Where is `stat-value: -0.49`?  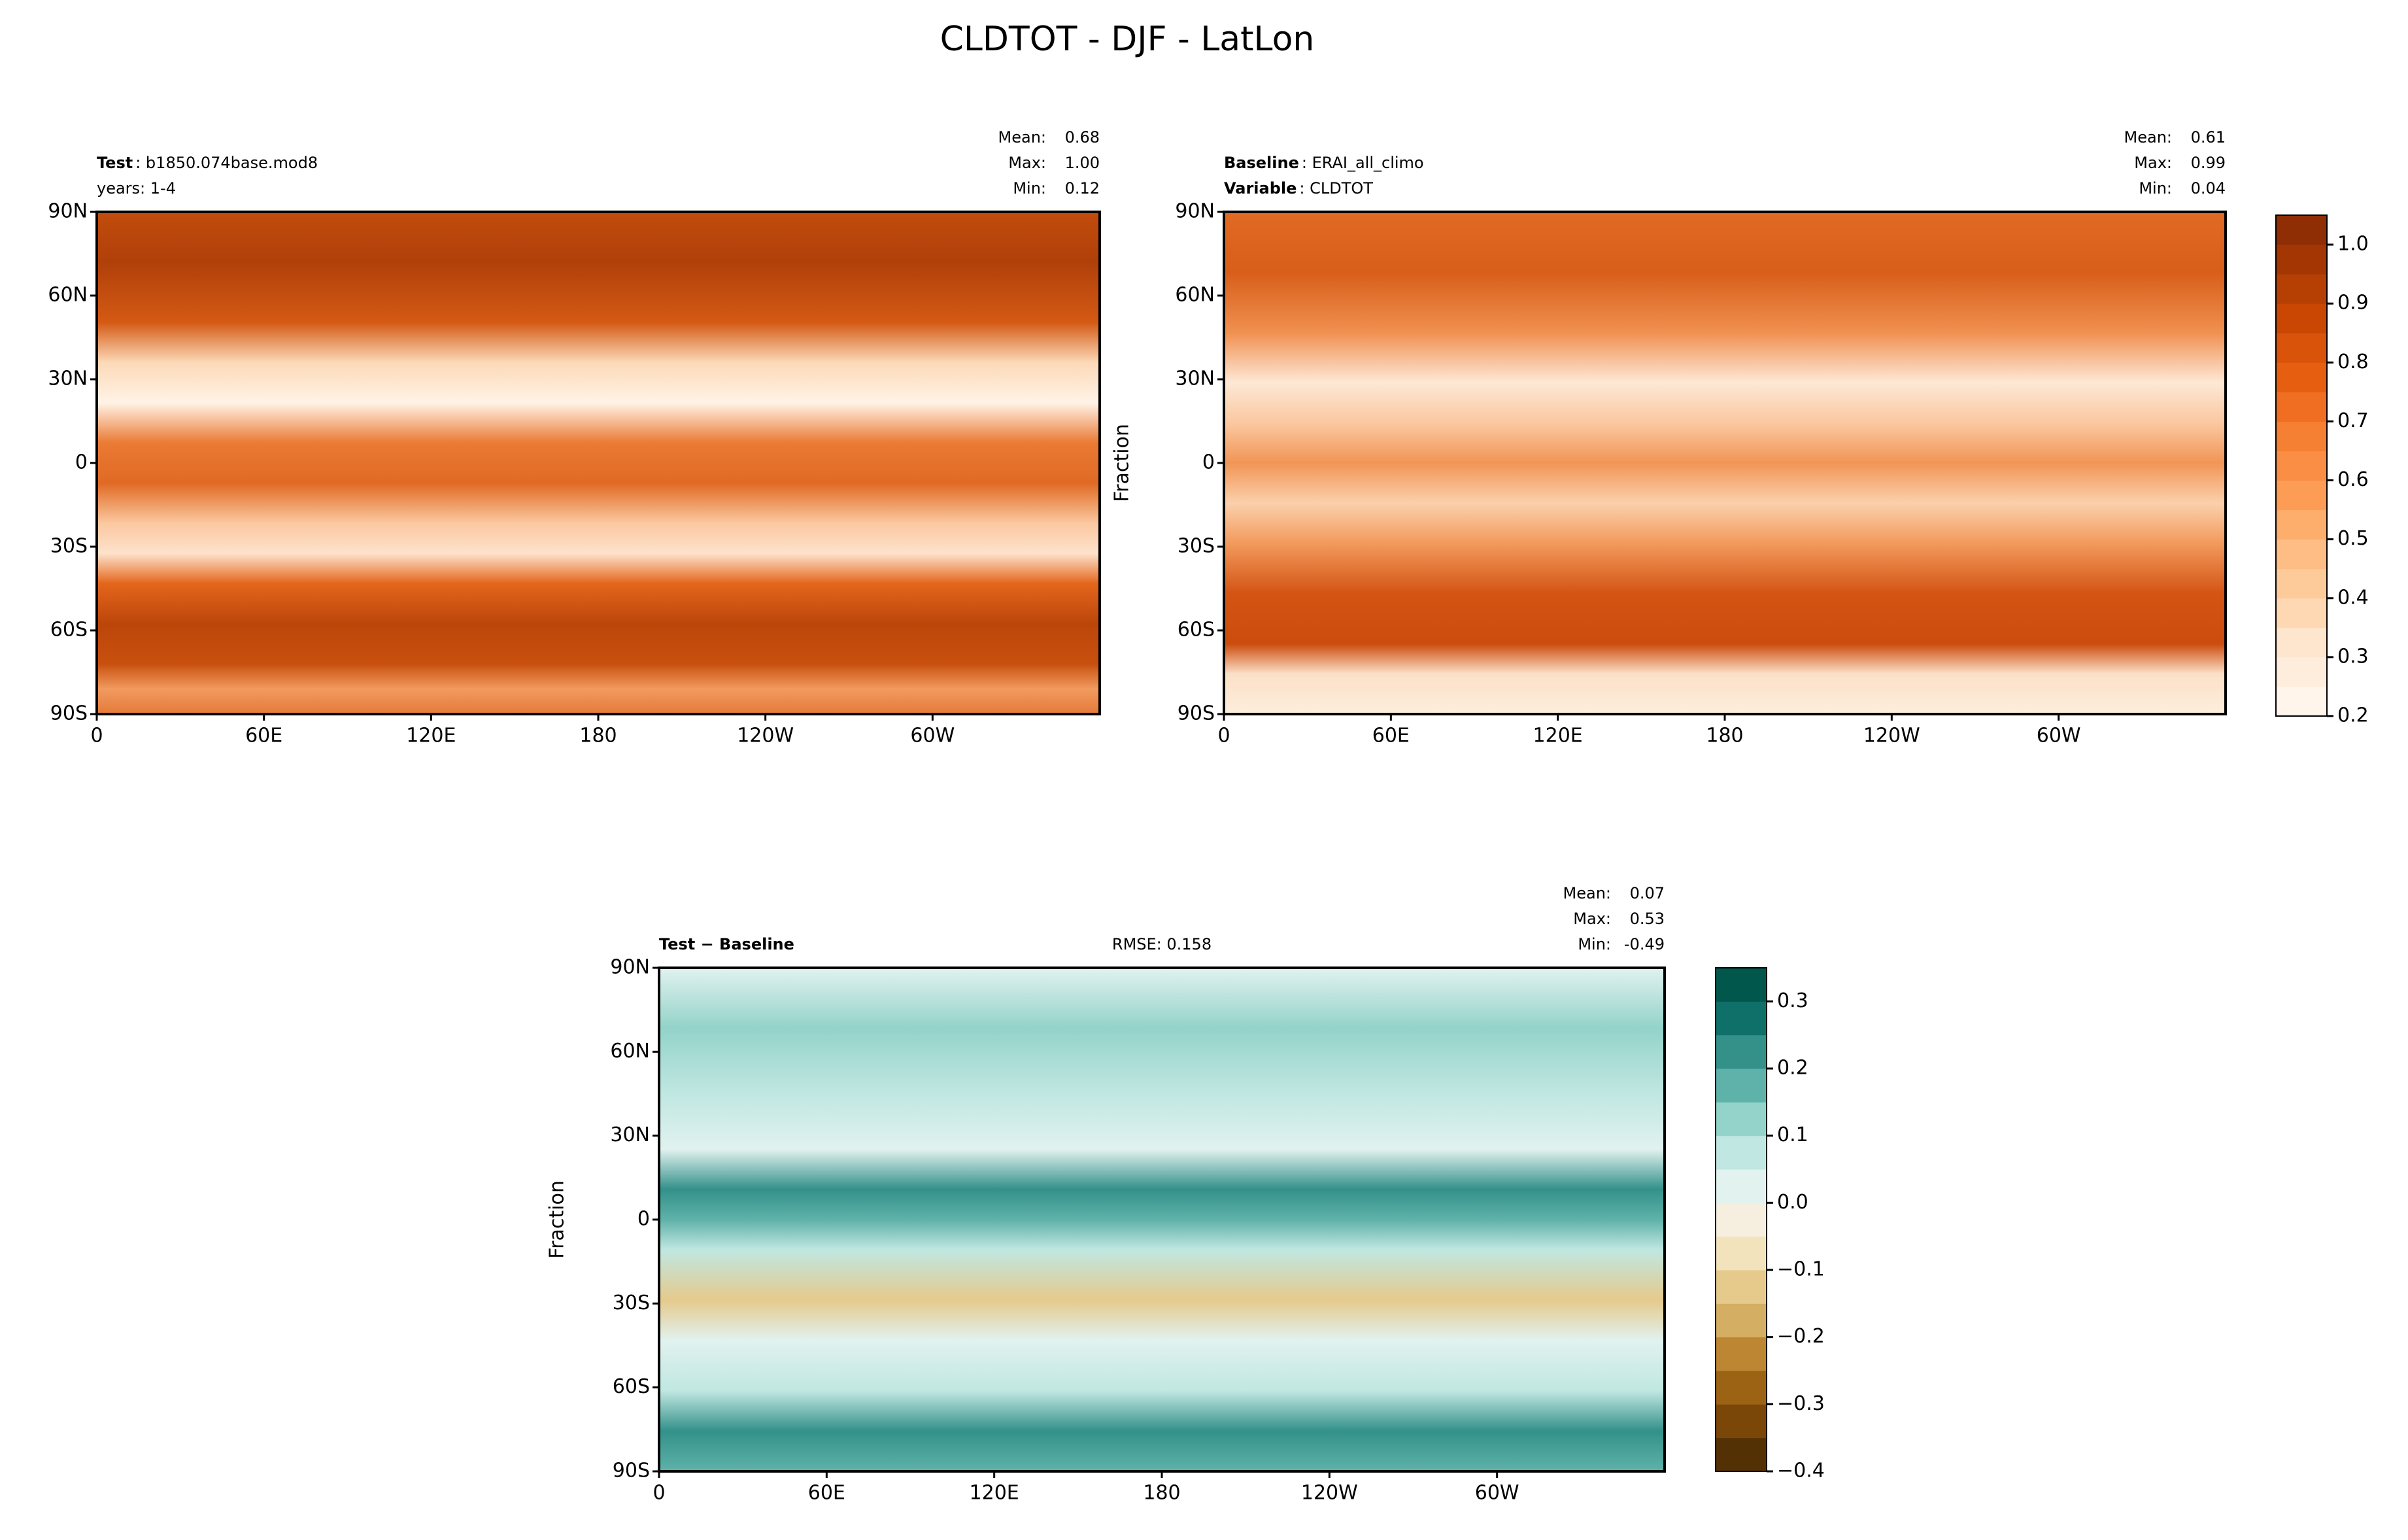
stat-value: -0.49 is located at coordinates (1644, 944).